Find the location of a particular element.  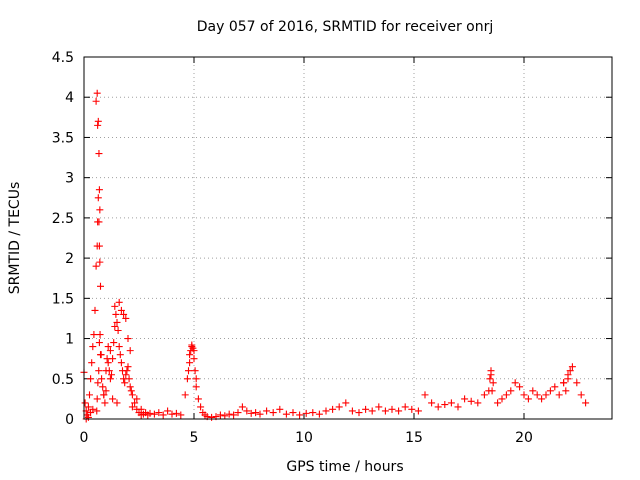

x-tick-label: 0 is located at coordinates (84, 438).